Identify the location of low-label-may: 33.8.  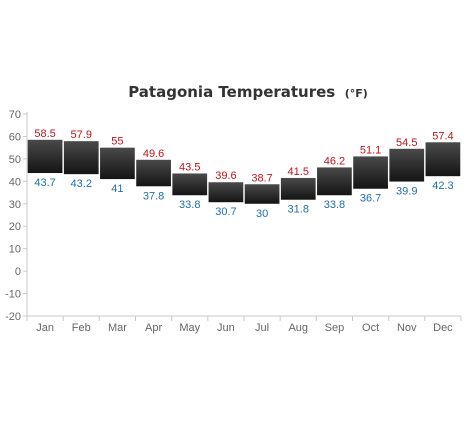
(189, 205).